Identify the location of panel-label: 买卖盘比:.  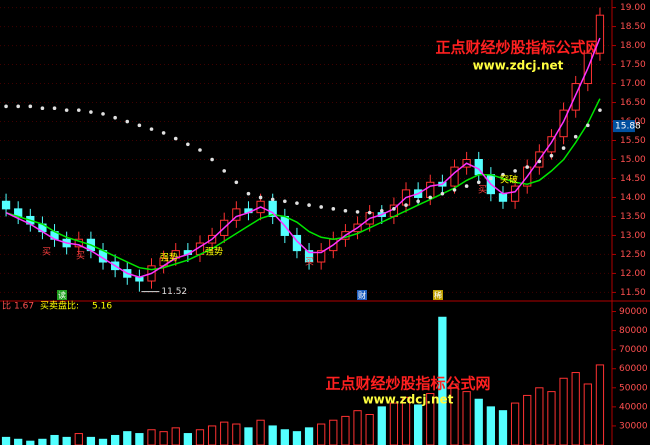
(59, 306).